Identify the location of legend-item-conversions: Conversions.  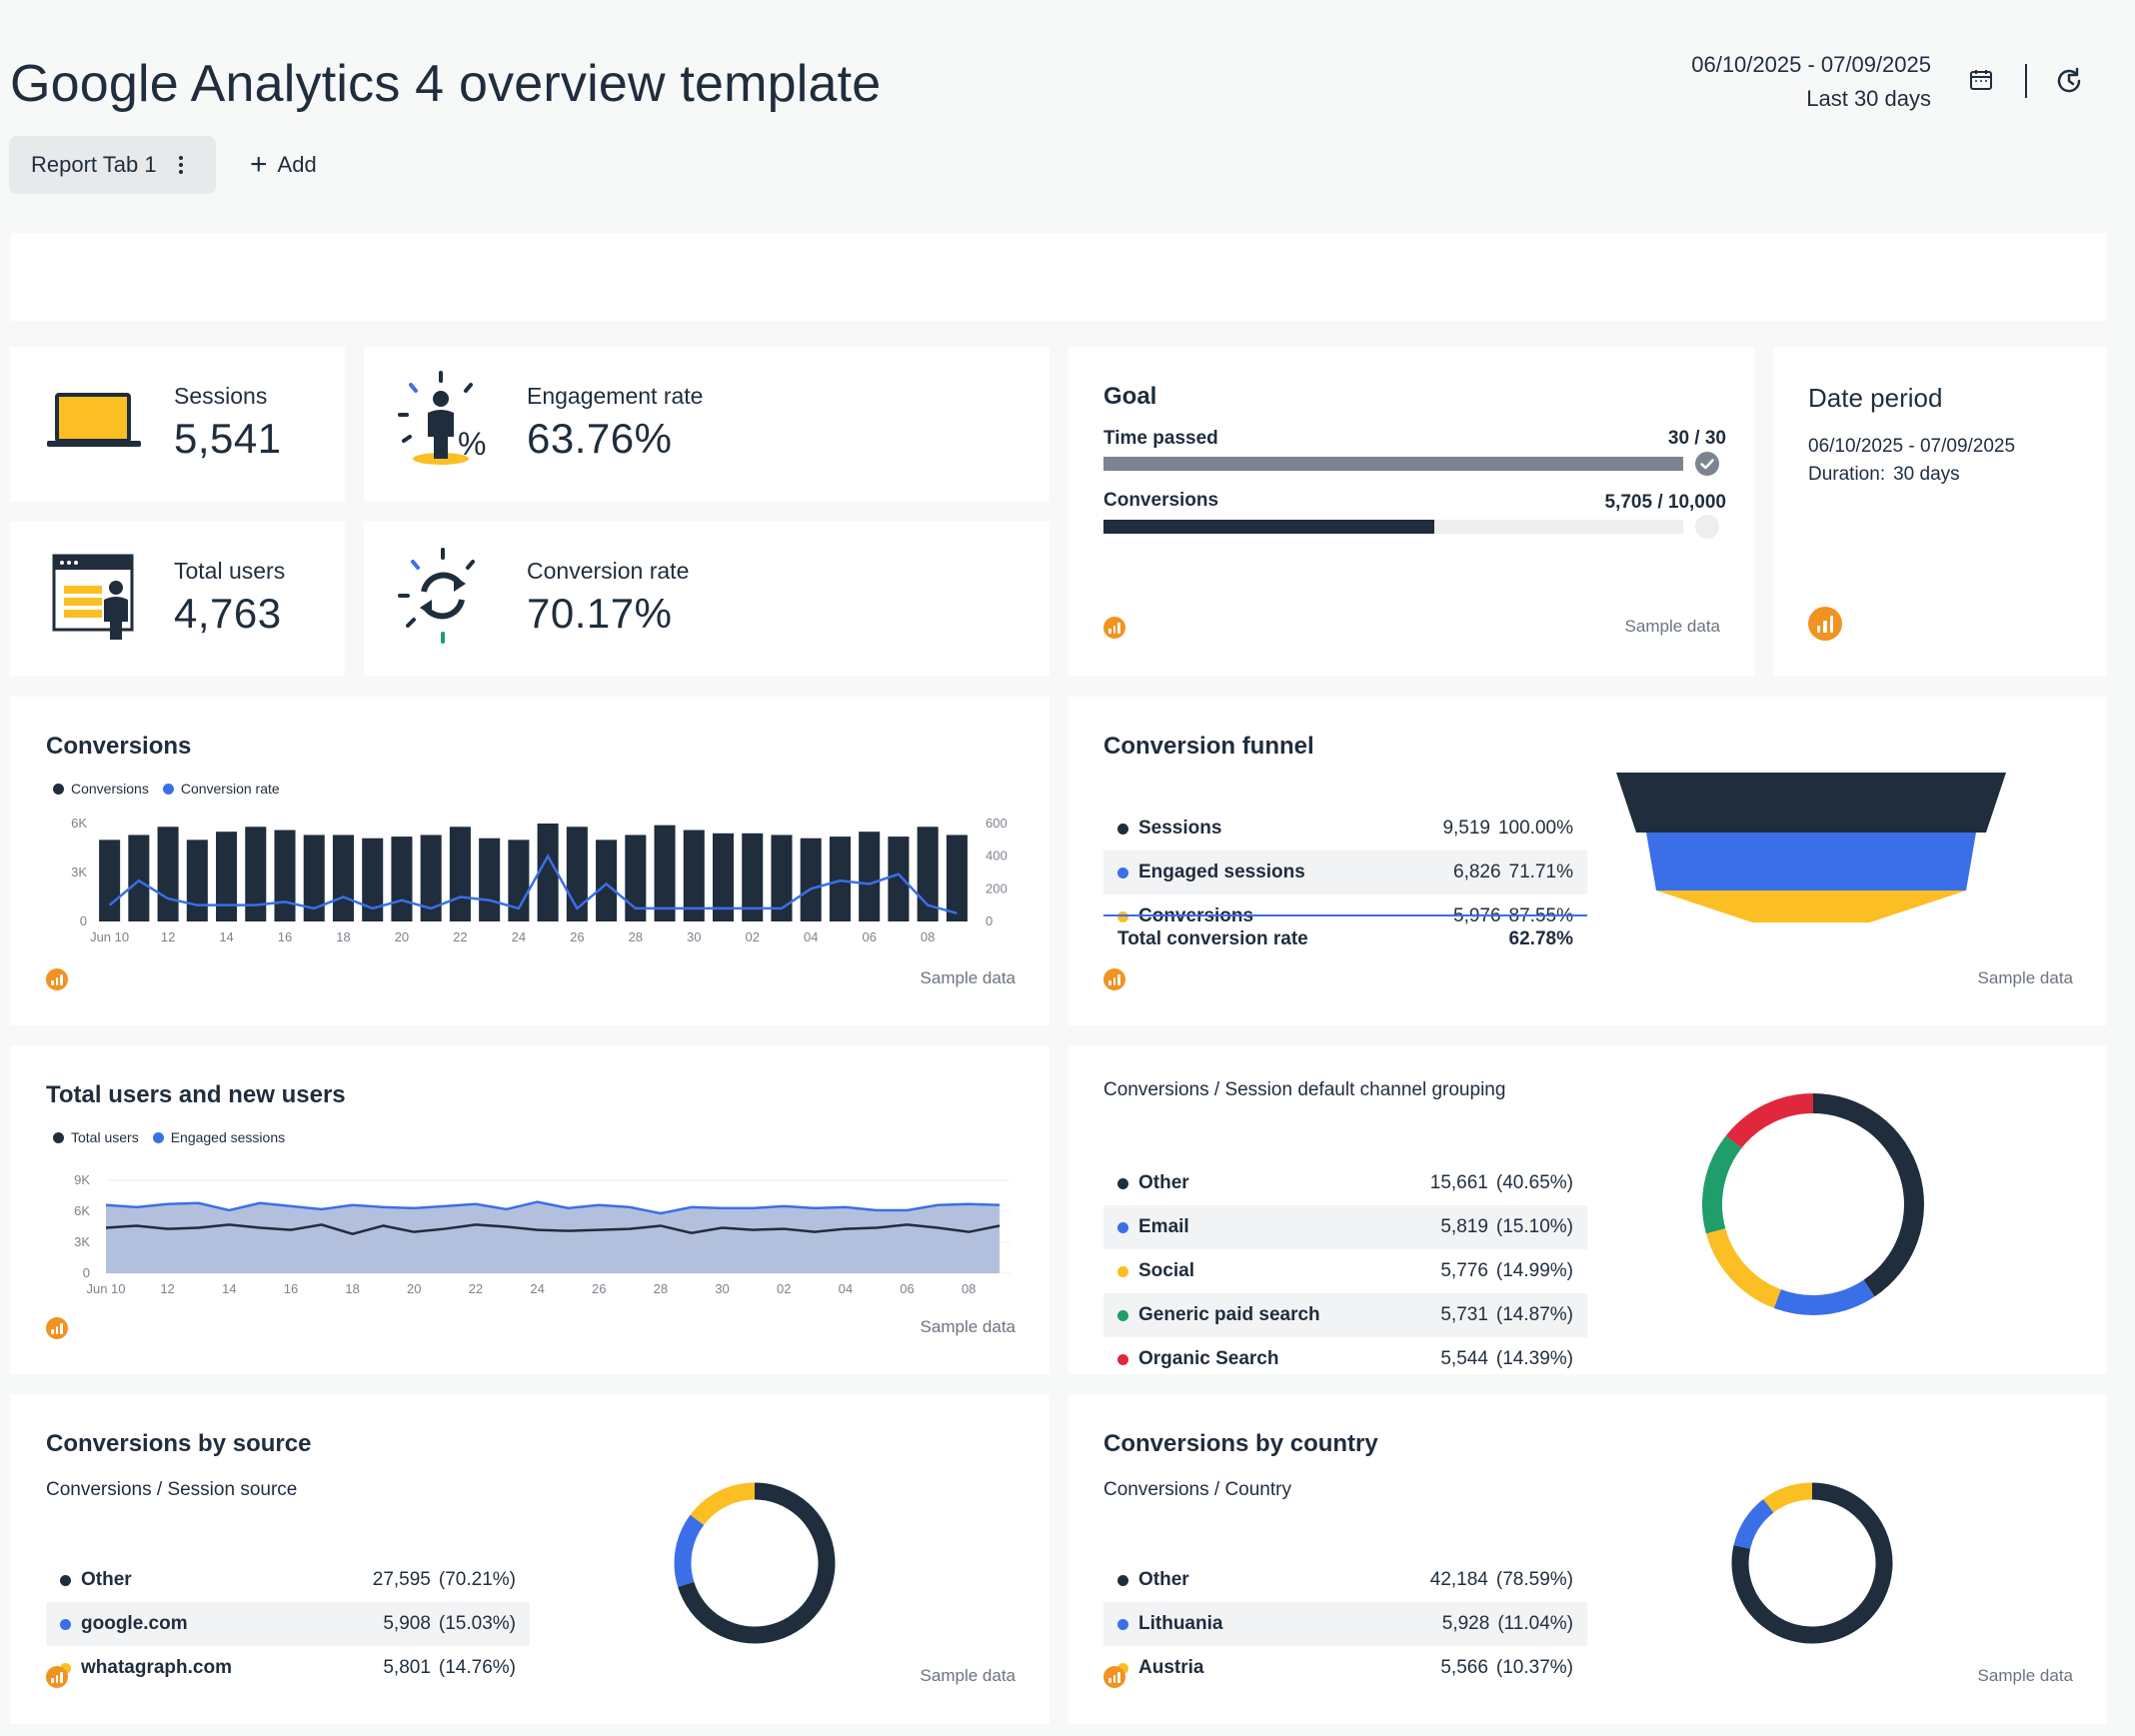
(101, 789).